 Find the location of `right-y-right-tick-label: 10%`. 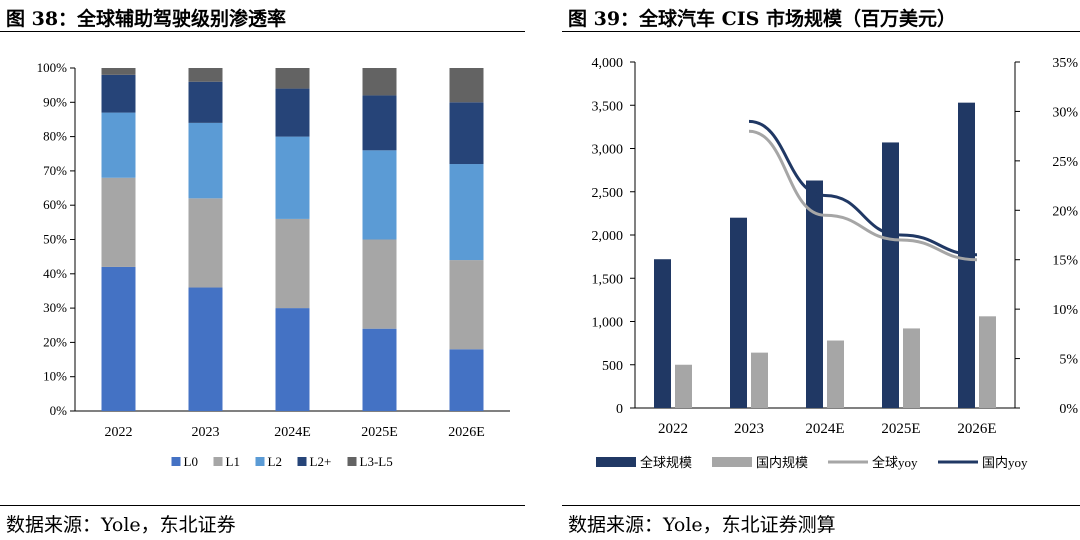

right-y-right-tick-label: 10% is located at coordinates (1065, 310).